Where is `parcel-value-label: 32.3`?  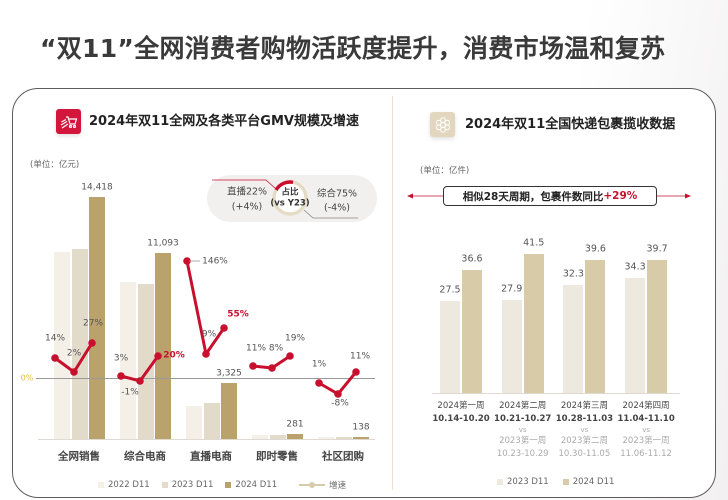 parcel-value-label: 32.3 is located at coordinates (573, 274).